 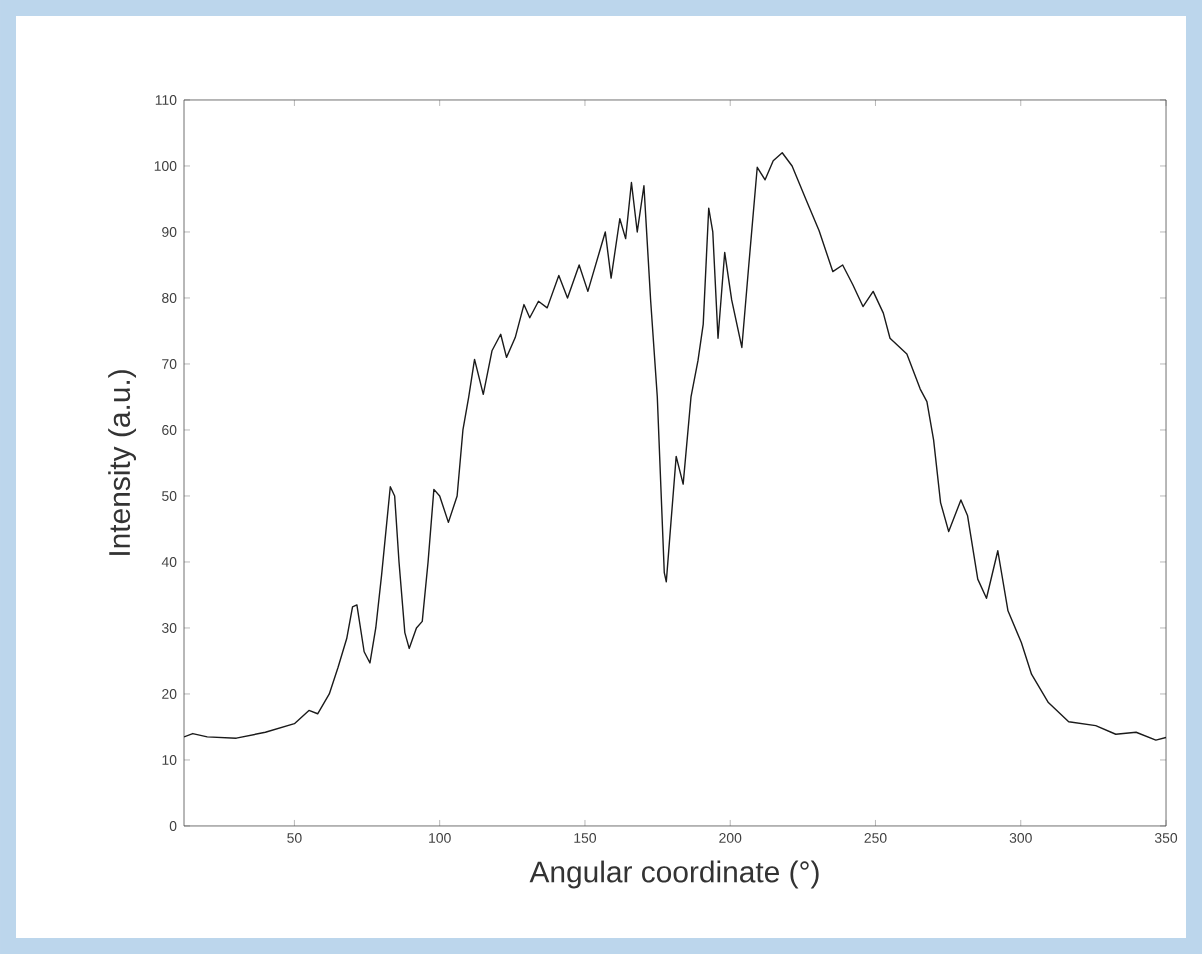 I want to click on y-axis-title: Intensity (a.u.), so click(x=122, y=462).